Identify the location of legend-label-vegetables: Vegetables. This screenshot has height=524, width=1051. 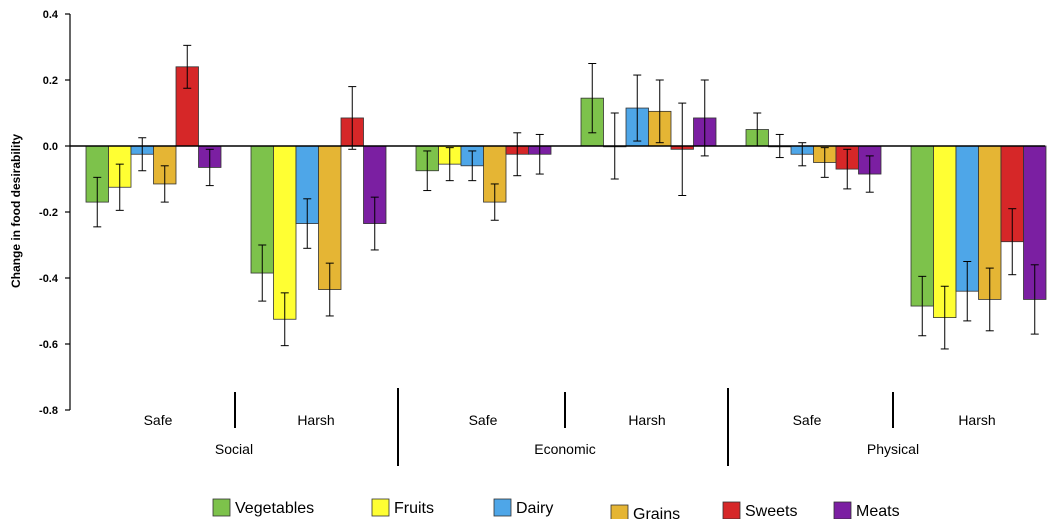
(274, 508).